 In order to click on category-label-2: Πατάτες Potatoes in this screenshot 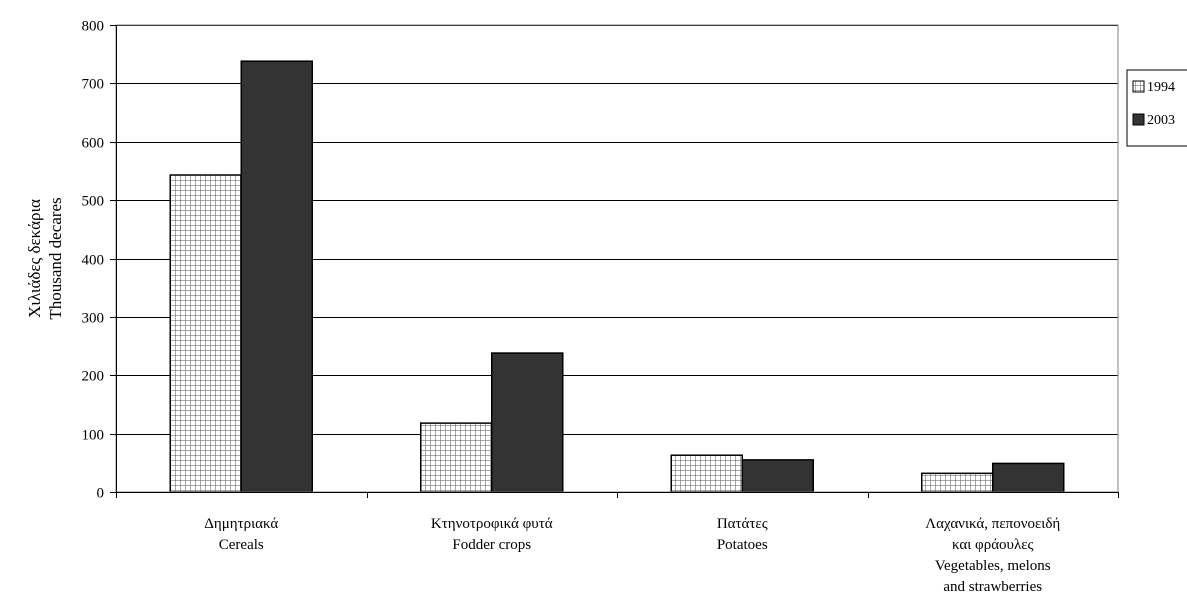, I will do `click(742, 534)`.